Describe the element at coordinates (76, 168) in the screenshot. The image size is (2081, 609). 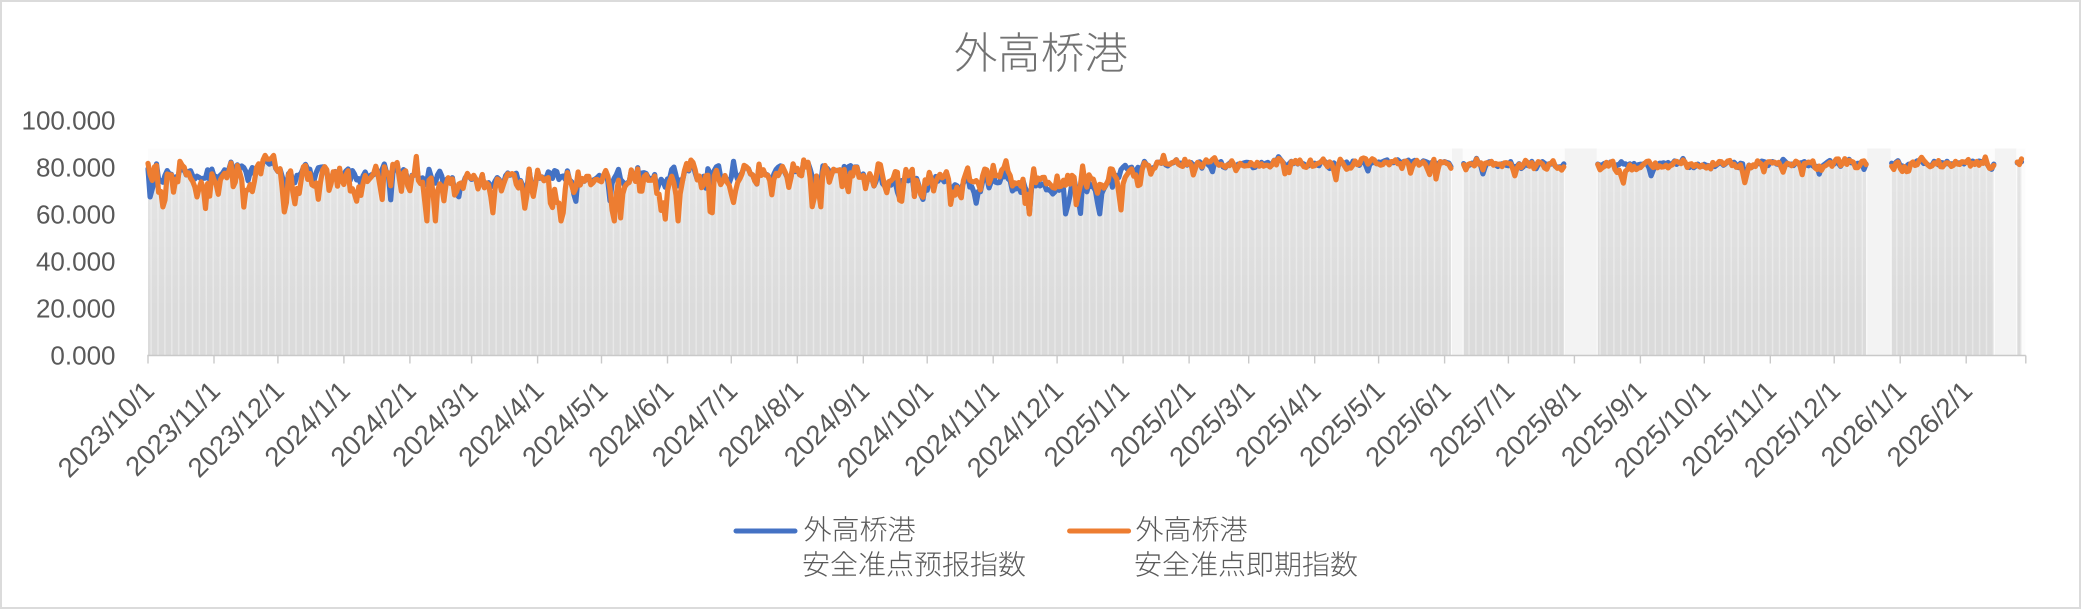
I see `svg-text: 80.000` at that location.